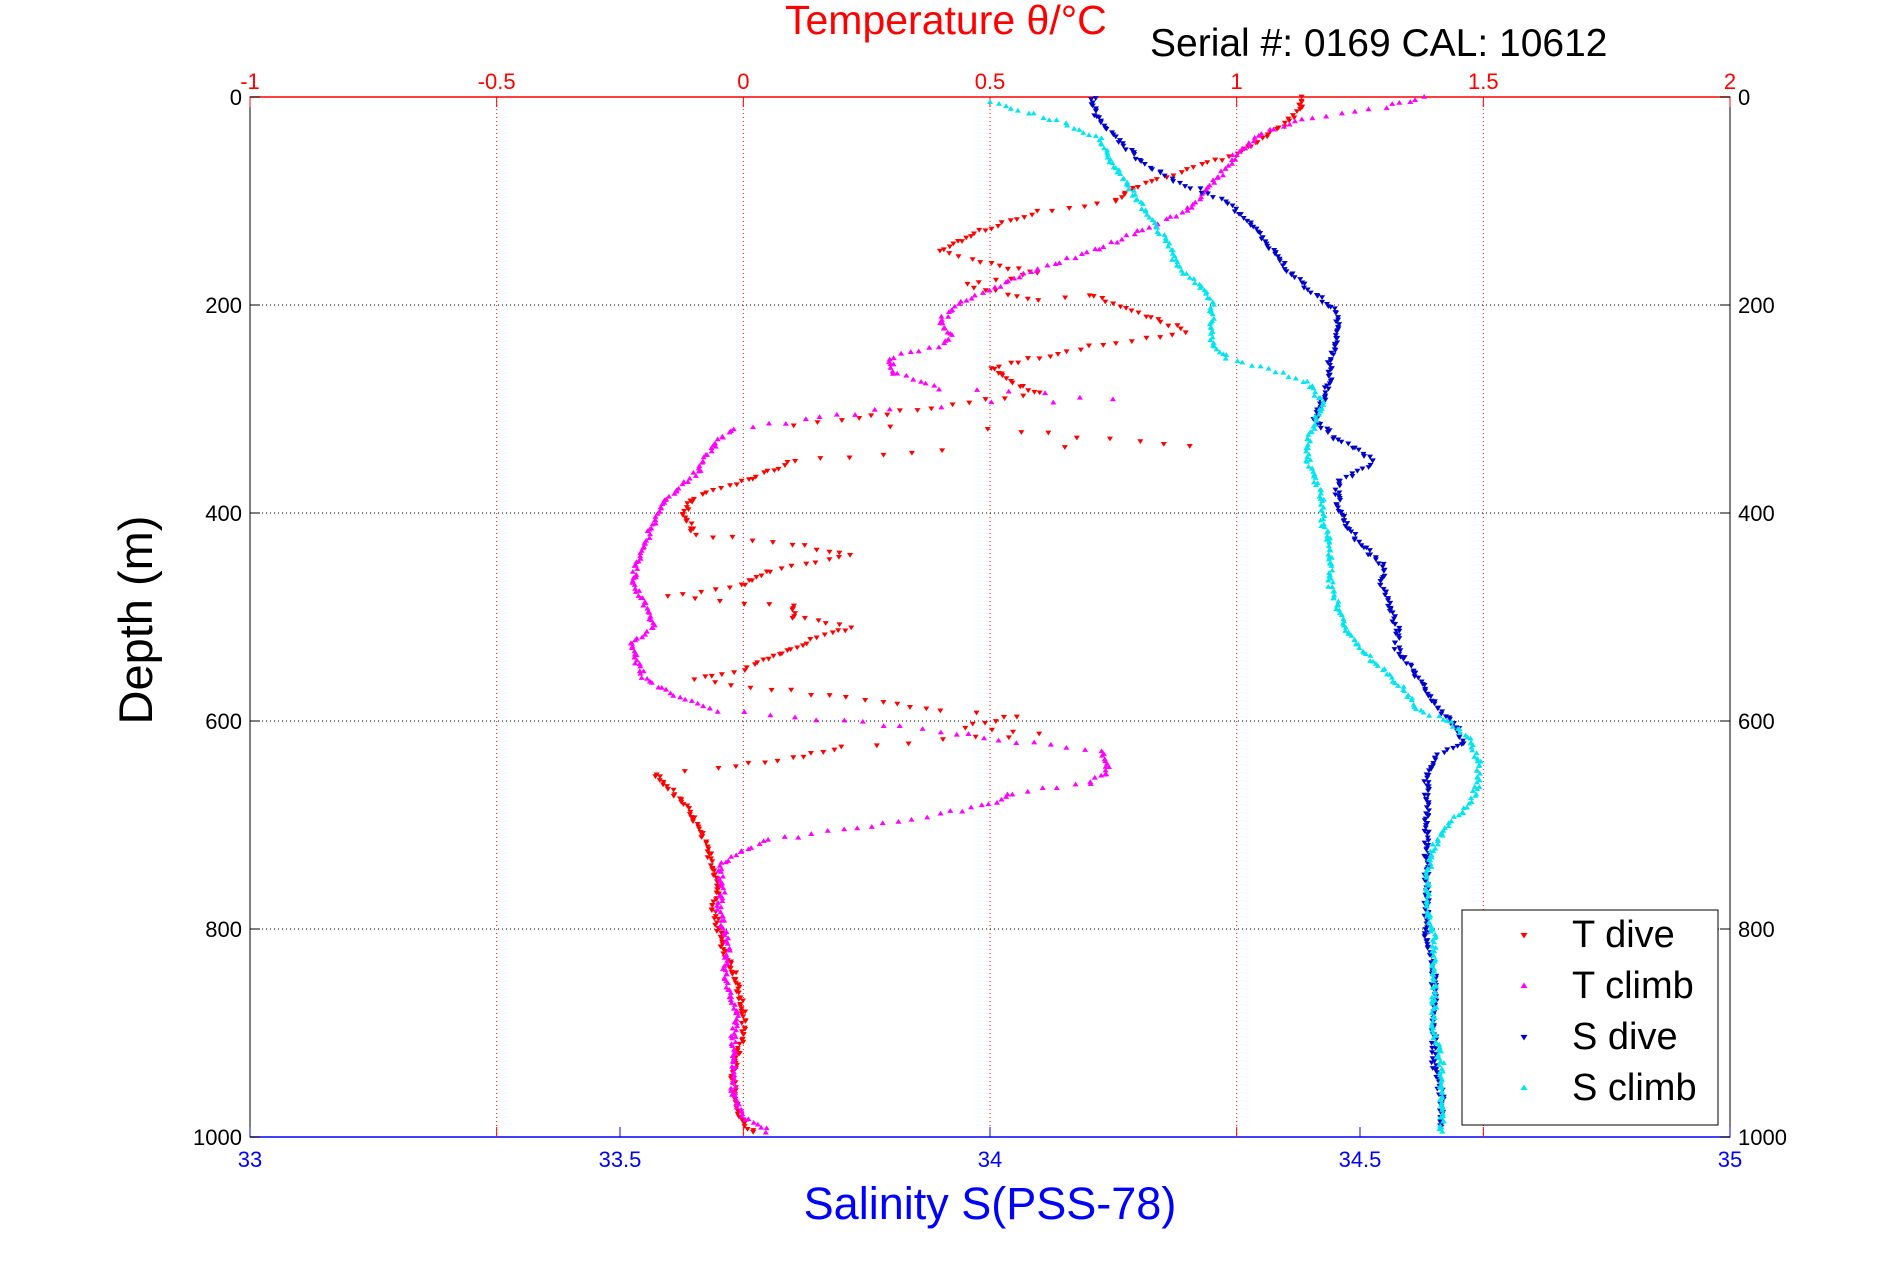 This screenshot has height=1262, width=1891. Describe the element at coordinates (1744, 97) in the screenshot. I see `depth-tick-label-right: 0` at that location.